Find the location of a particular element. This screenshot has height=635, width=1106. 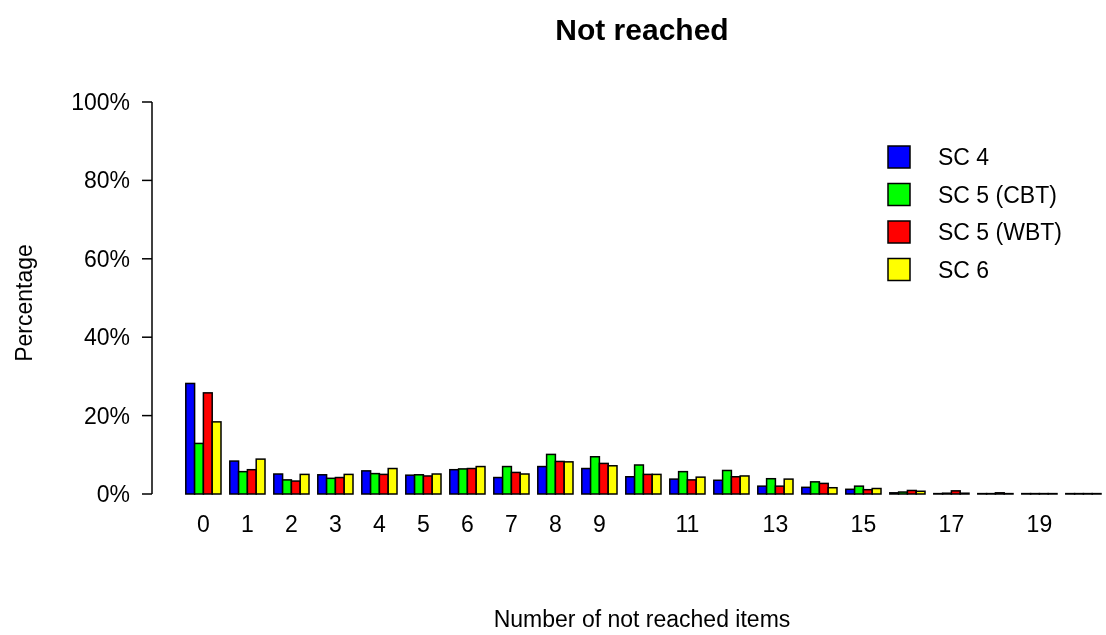

legend-label: SC 6 is located at coordinates (964, 269).